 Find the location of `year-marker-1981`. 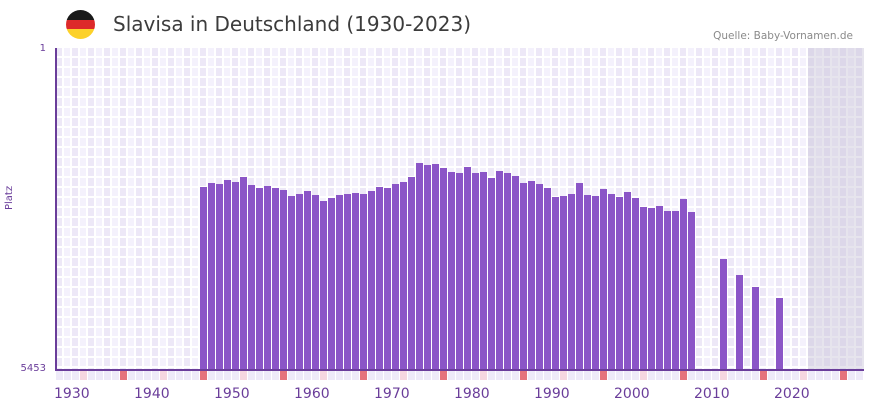

year-marker-1981 is located at coordinates (467, 375).